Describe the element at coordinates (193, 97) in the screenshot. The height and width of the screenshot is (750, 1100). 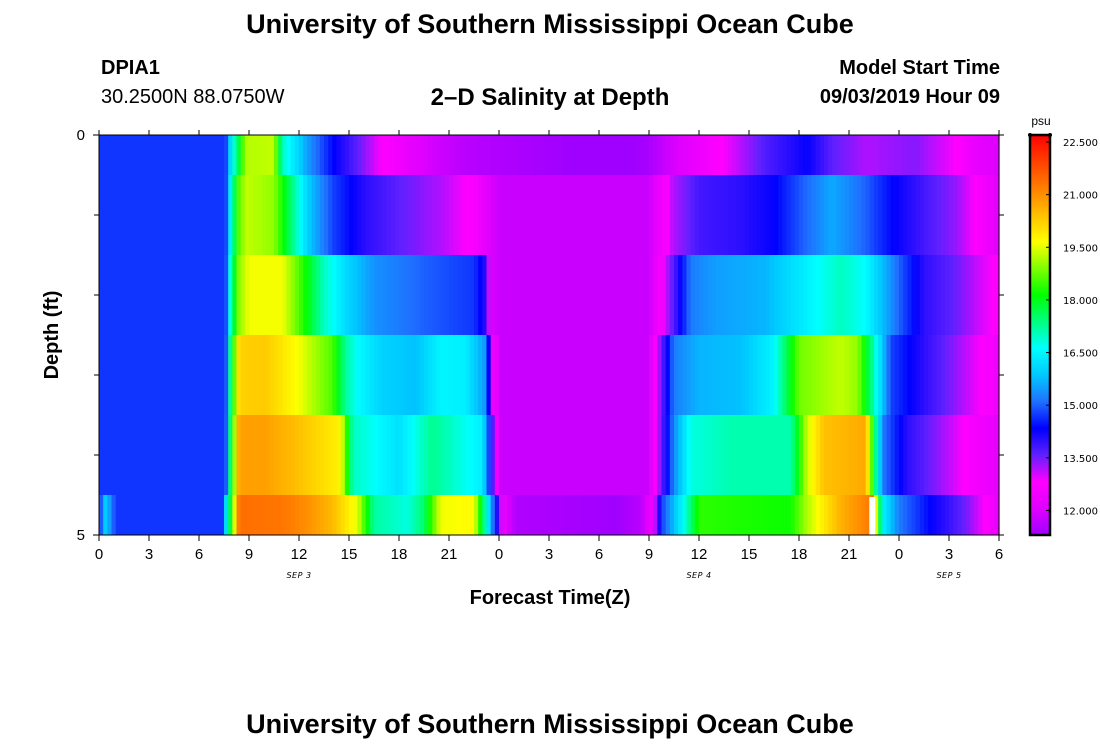
I see `station-coords: 30.2500N 88.0750W` at that location.